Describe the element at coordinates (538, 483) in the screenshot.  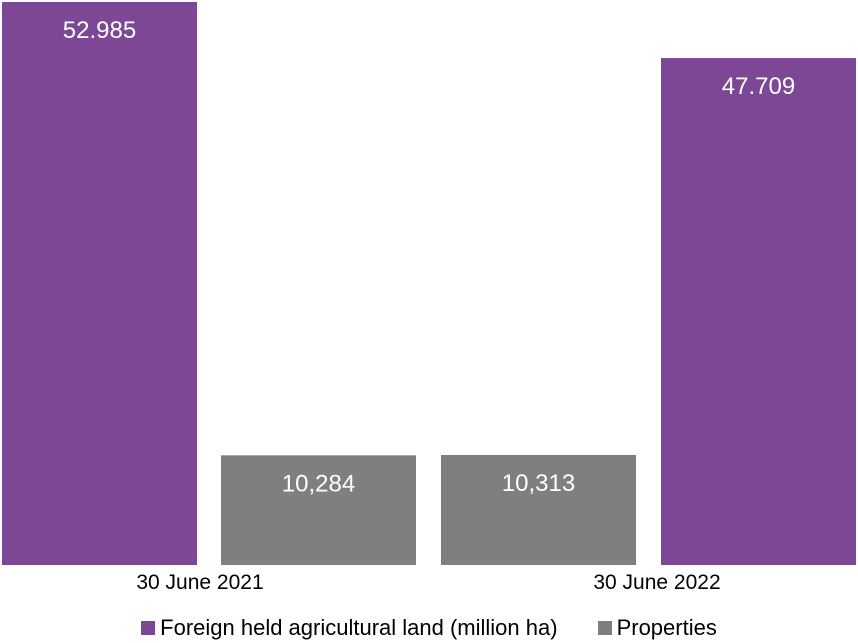
I see `data-label-properties-2022: 10,313` at that location.